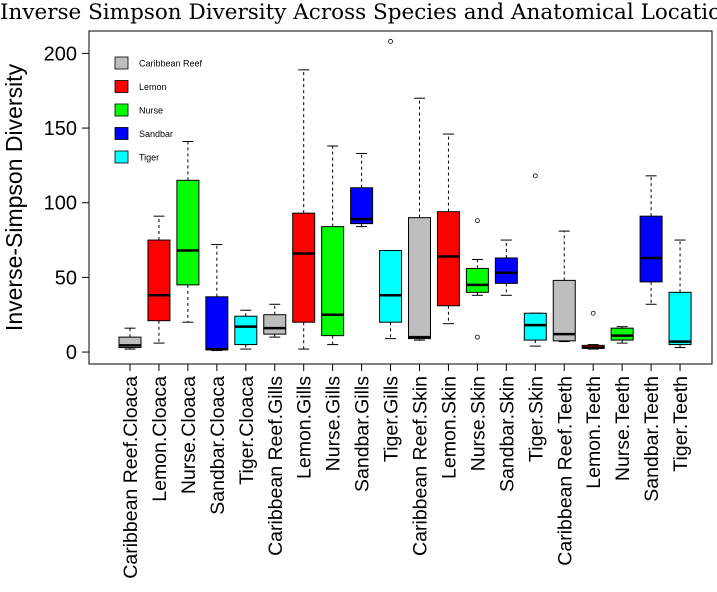 The image size is (717, 592). I want to click on x-tick-label: Nurse.Skin, so click(478, 423).